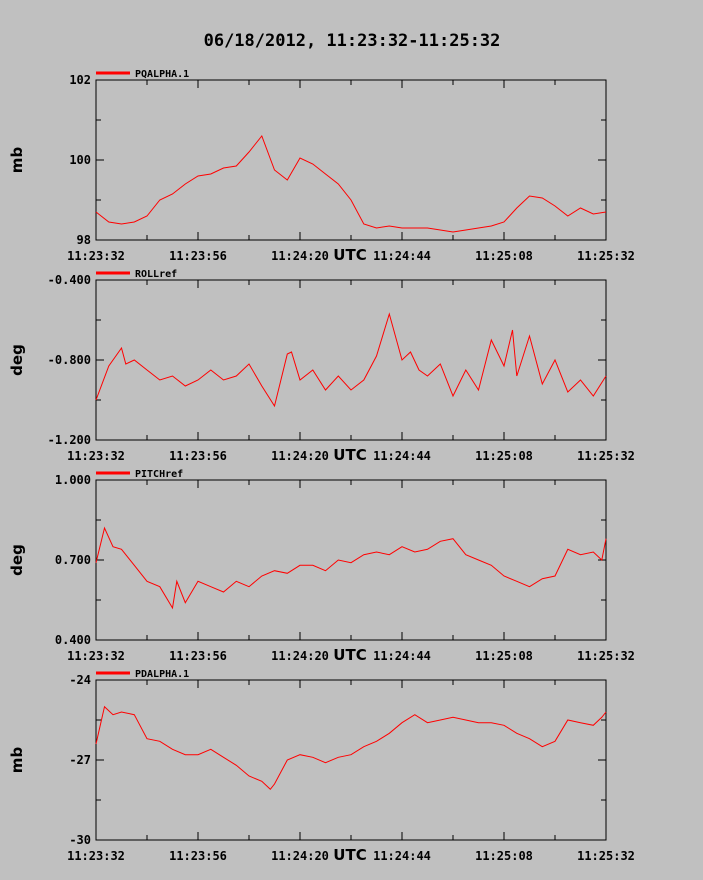  What do you see at coordinates (80, 160) in the screenshot?
I see `y-tick-label: 100` at bounding box center [80, 160].